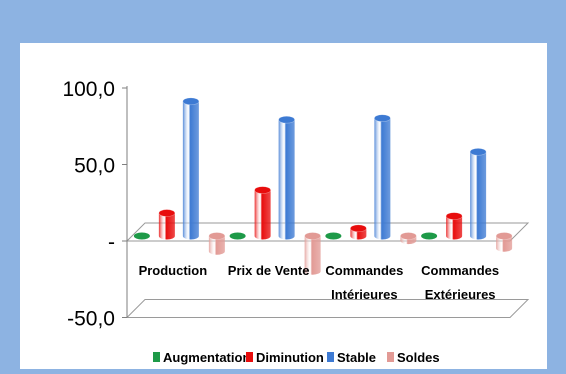  What do you see at coordinates (206, 357) in the screenshot?
I see `legend-label: Augmentation` at bounding box center [206, 357].